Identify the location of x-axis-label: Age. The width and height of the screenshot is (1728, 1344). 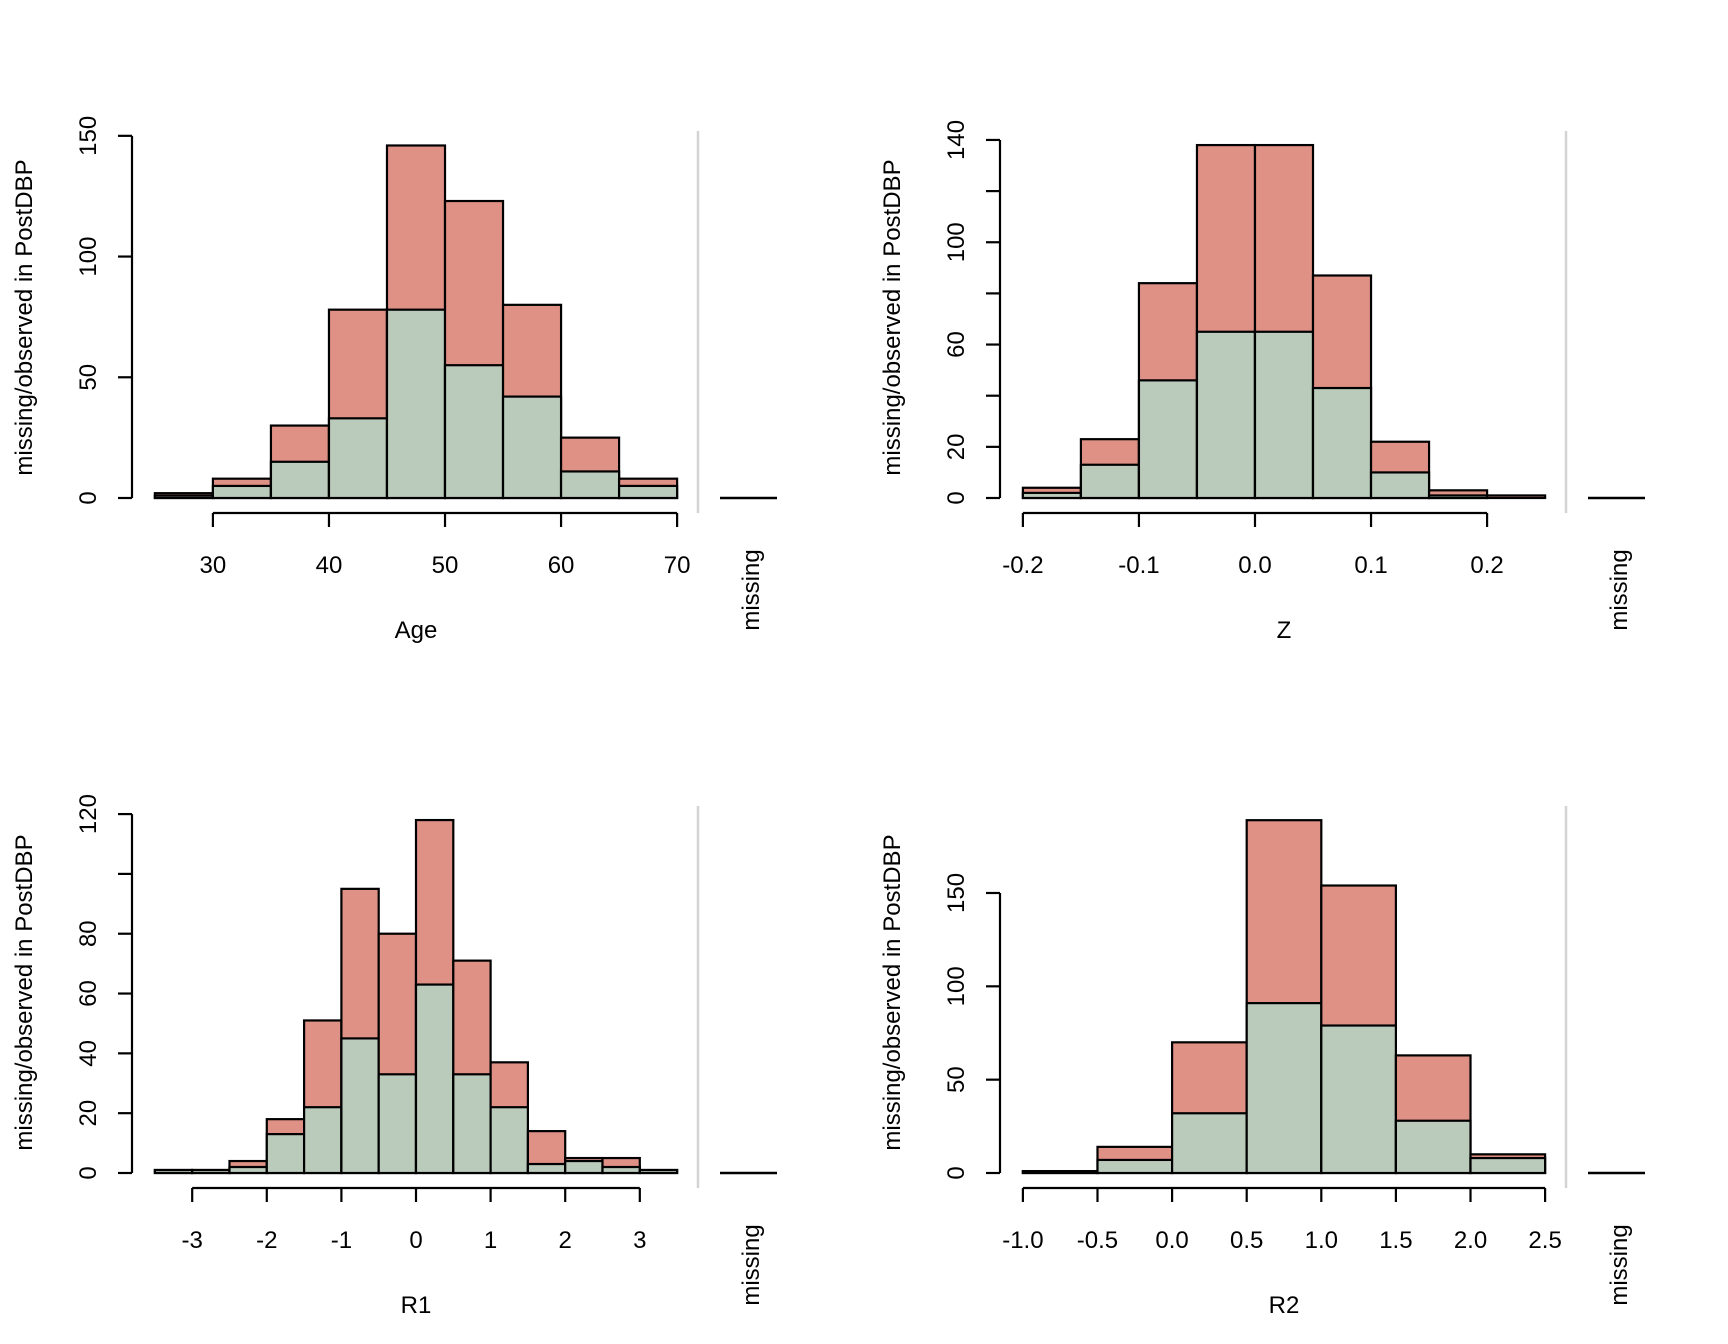
(416, 630).